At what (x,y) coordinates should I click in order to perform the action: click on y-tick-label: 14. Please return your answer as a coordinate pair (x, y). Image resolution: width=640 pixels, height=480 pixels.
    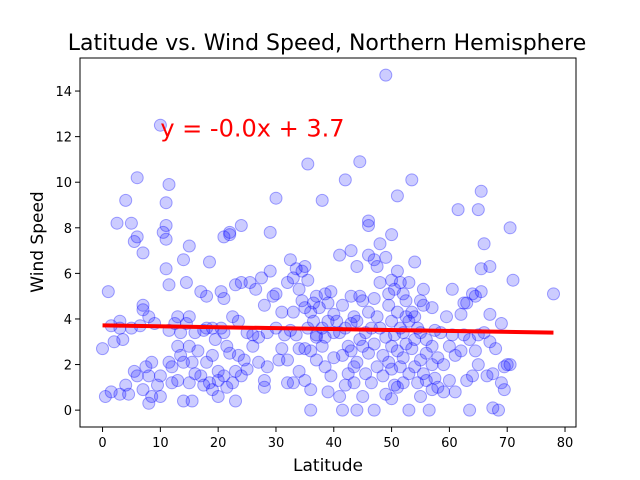
    Looking at the image, I should click on (63, 92).